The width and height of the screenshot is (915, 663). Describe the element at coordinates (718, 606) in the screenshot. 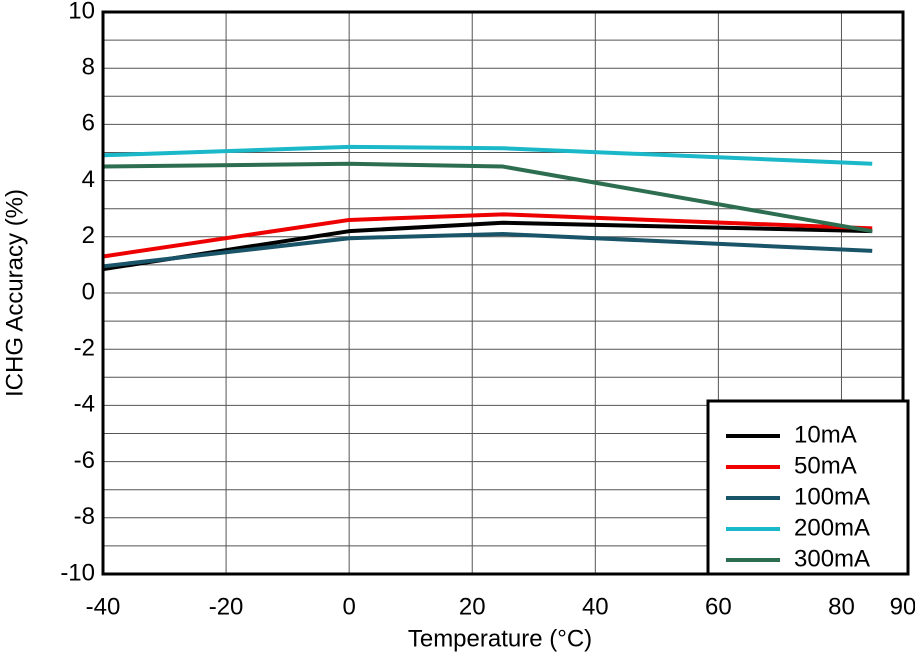

I see `x-tick-label: 60` at that location.